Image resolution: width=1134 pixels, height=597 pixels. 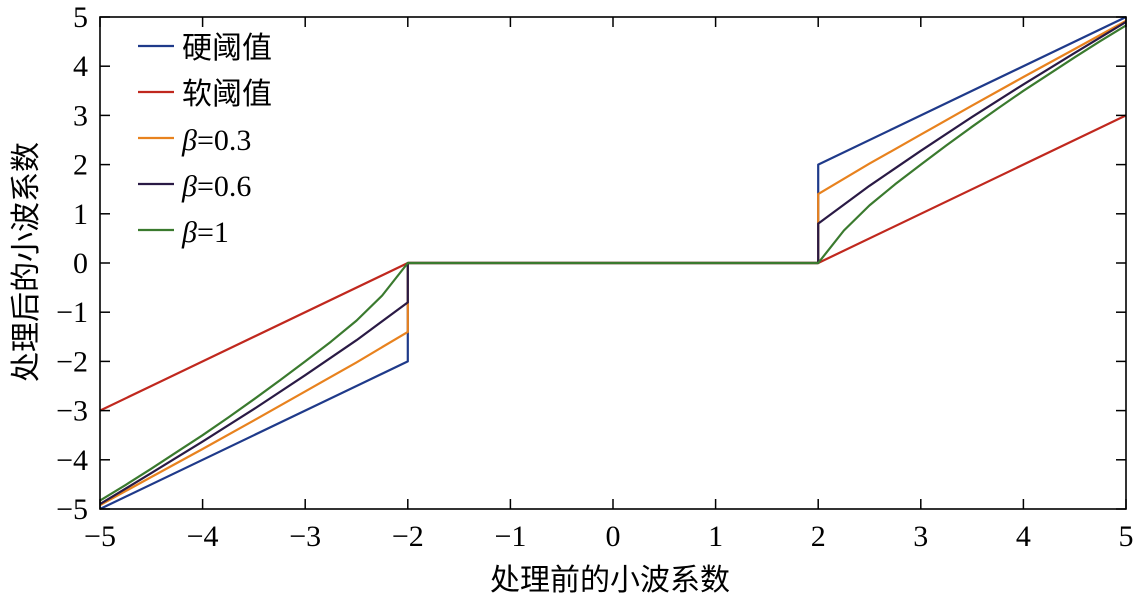 What do you see at coordinates (80, 165) in the screenshot?
I see `y-tick-label-7: 2` at bounding box center [80, 165].